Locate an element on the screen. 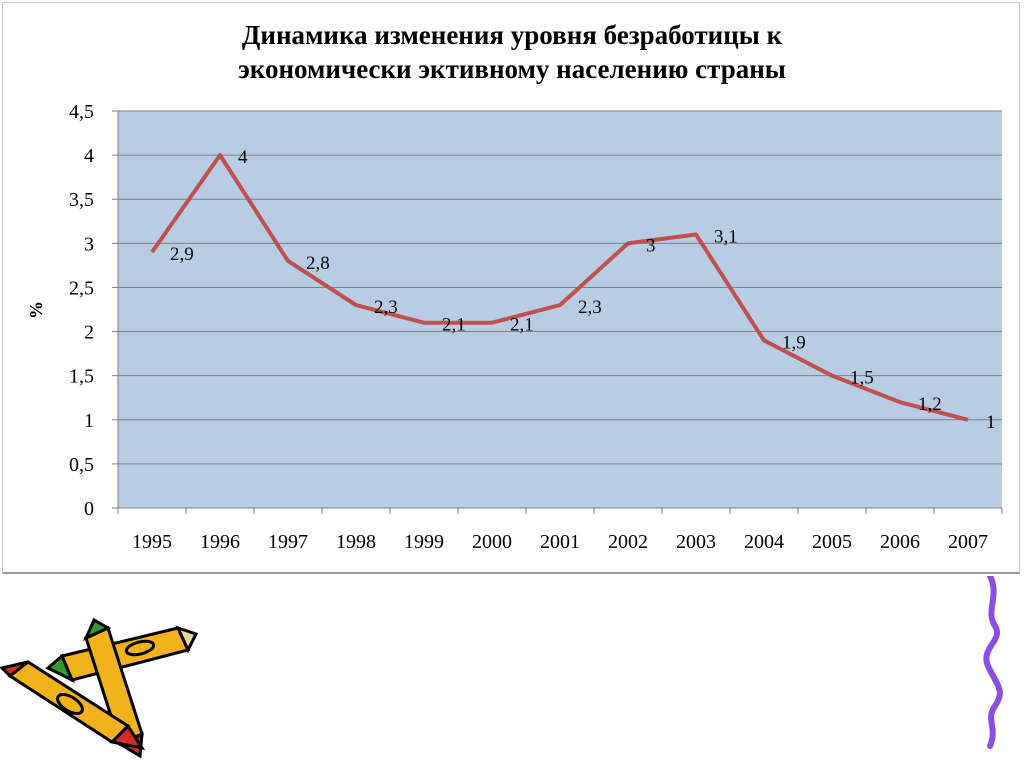 Image resolution: width=1024 pixels, height=767 pixels. x-tick-label: 1997 is located at coordinates (288, 542).